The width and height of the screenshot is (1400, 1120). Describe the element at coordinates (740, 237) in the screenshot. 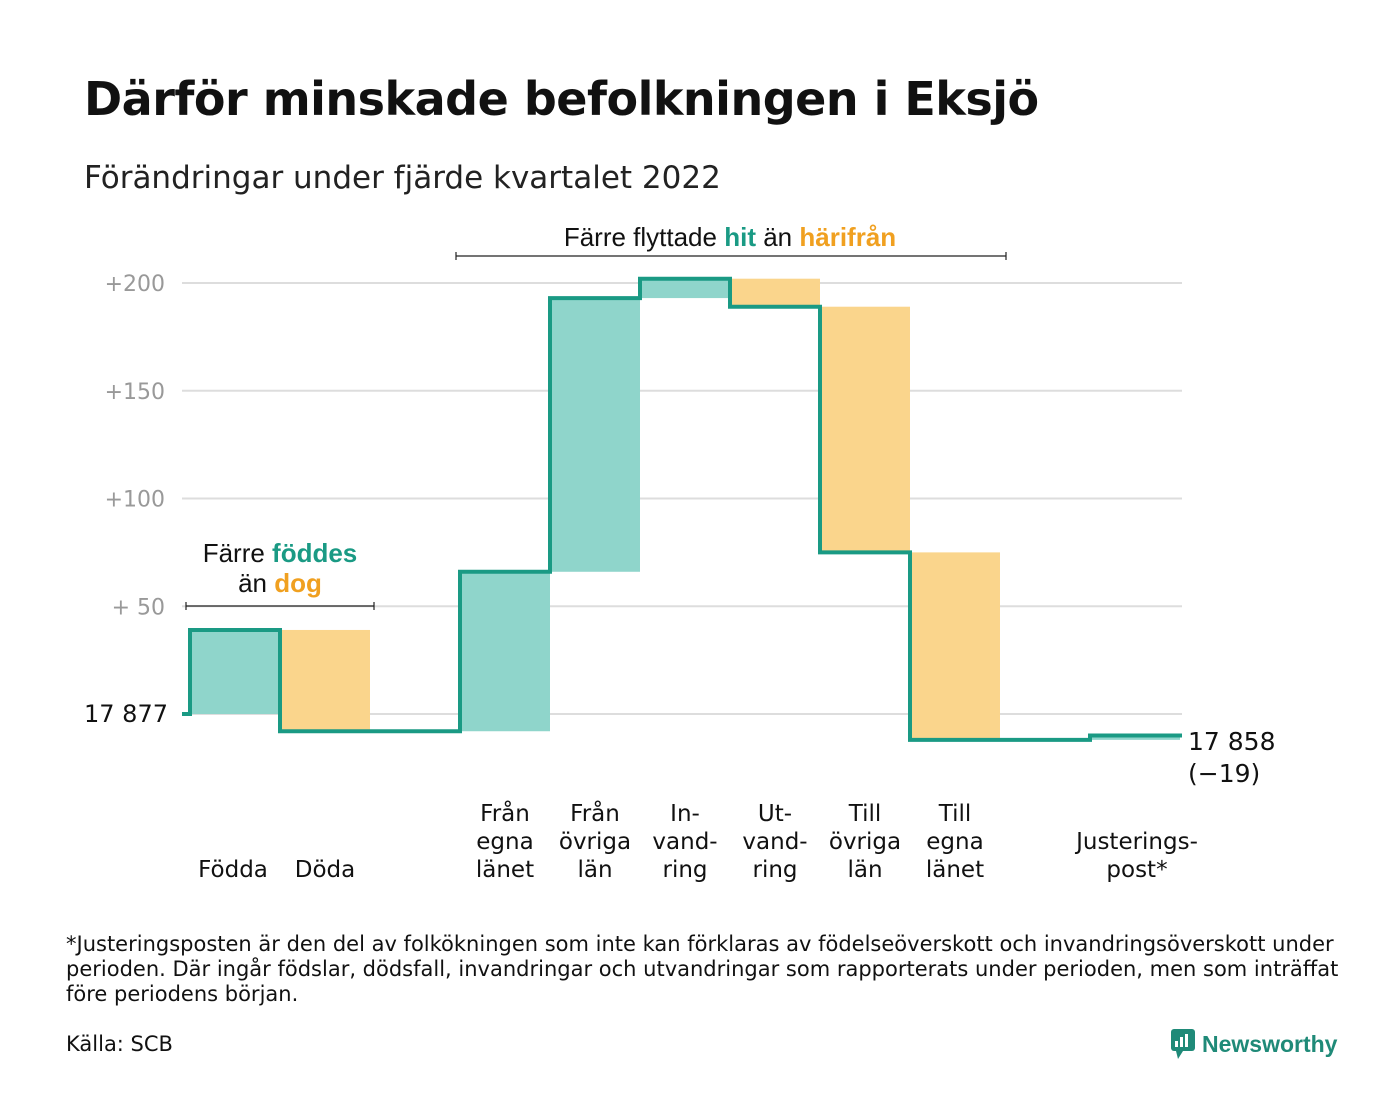

I see `annotation-text: hit` at that location.